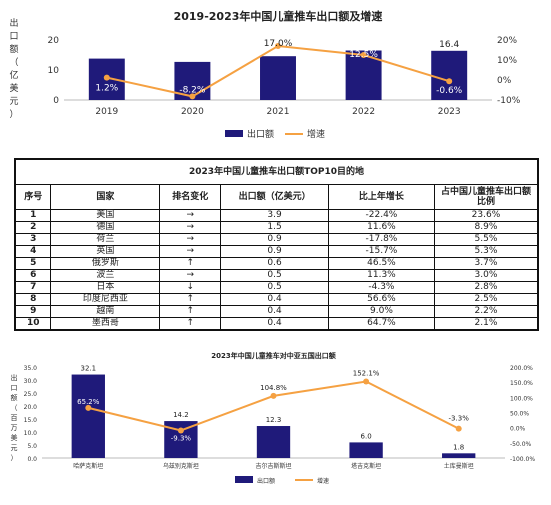  Describe the element at coordinates (31, 368) in the screenshot. I see `y-tick-label: 35.0` at that location.